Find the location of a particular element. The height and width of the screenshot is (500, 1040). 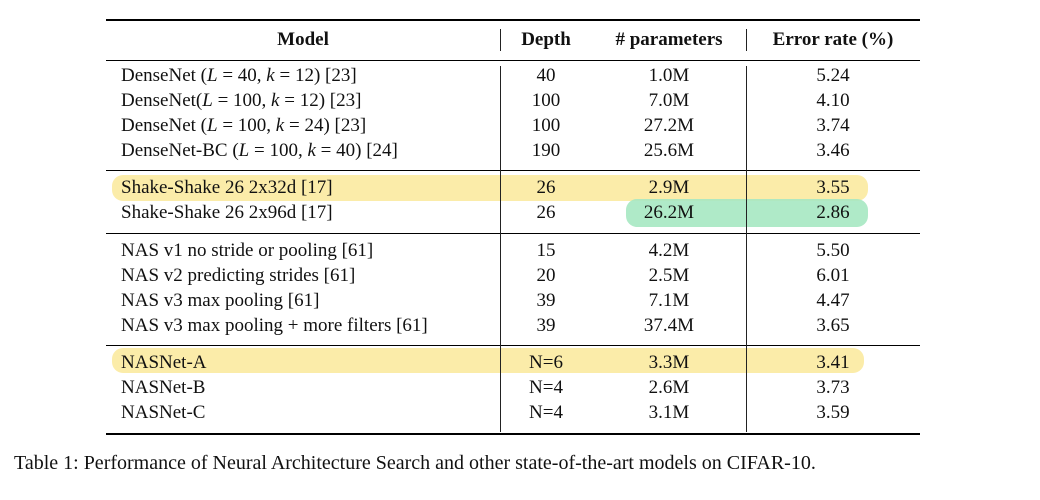

depth-cell: 15 is located at coordinates (546, 250).